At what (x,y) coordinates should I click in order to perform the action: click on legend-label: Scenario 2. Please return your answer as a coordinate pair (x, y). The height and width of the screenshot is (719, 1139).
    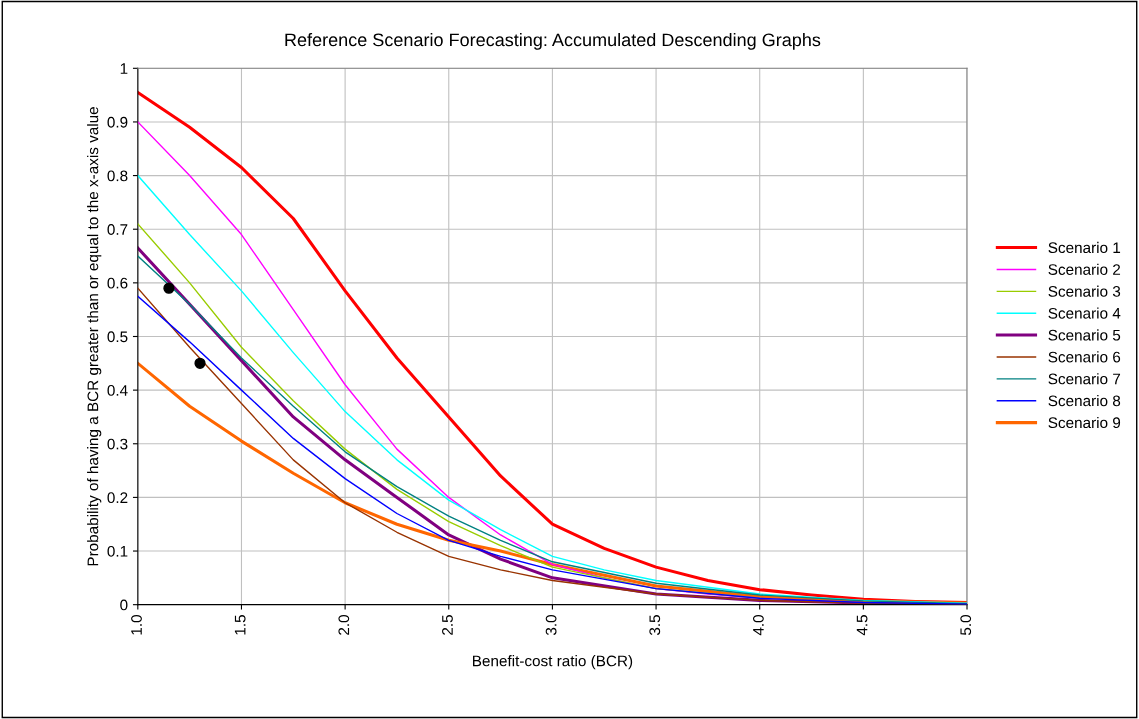
    Looking at the image, I should click on (1084, 269).